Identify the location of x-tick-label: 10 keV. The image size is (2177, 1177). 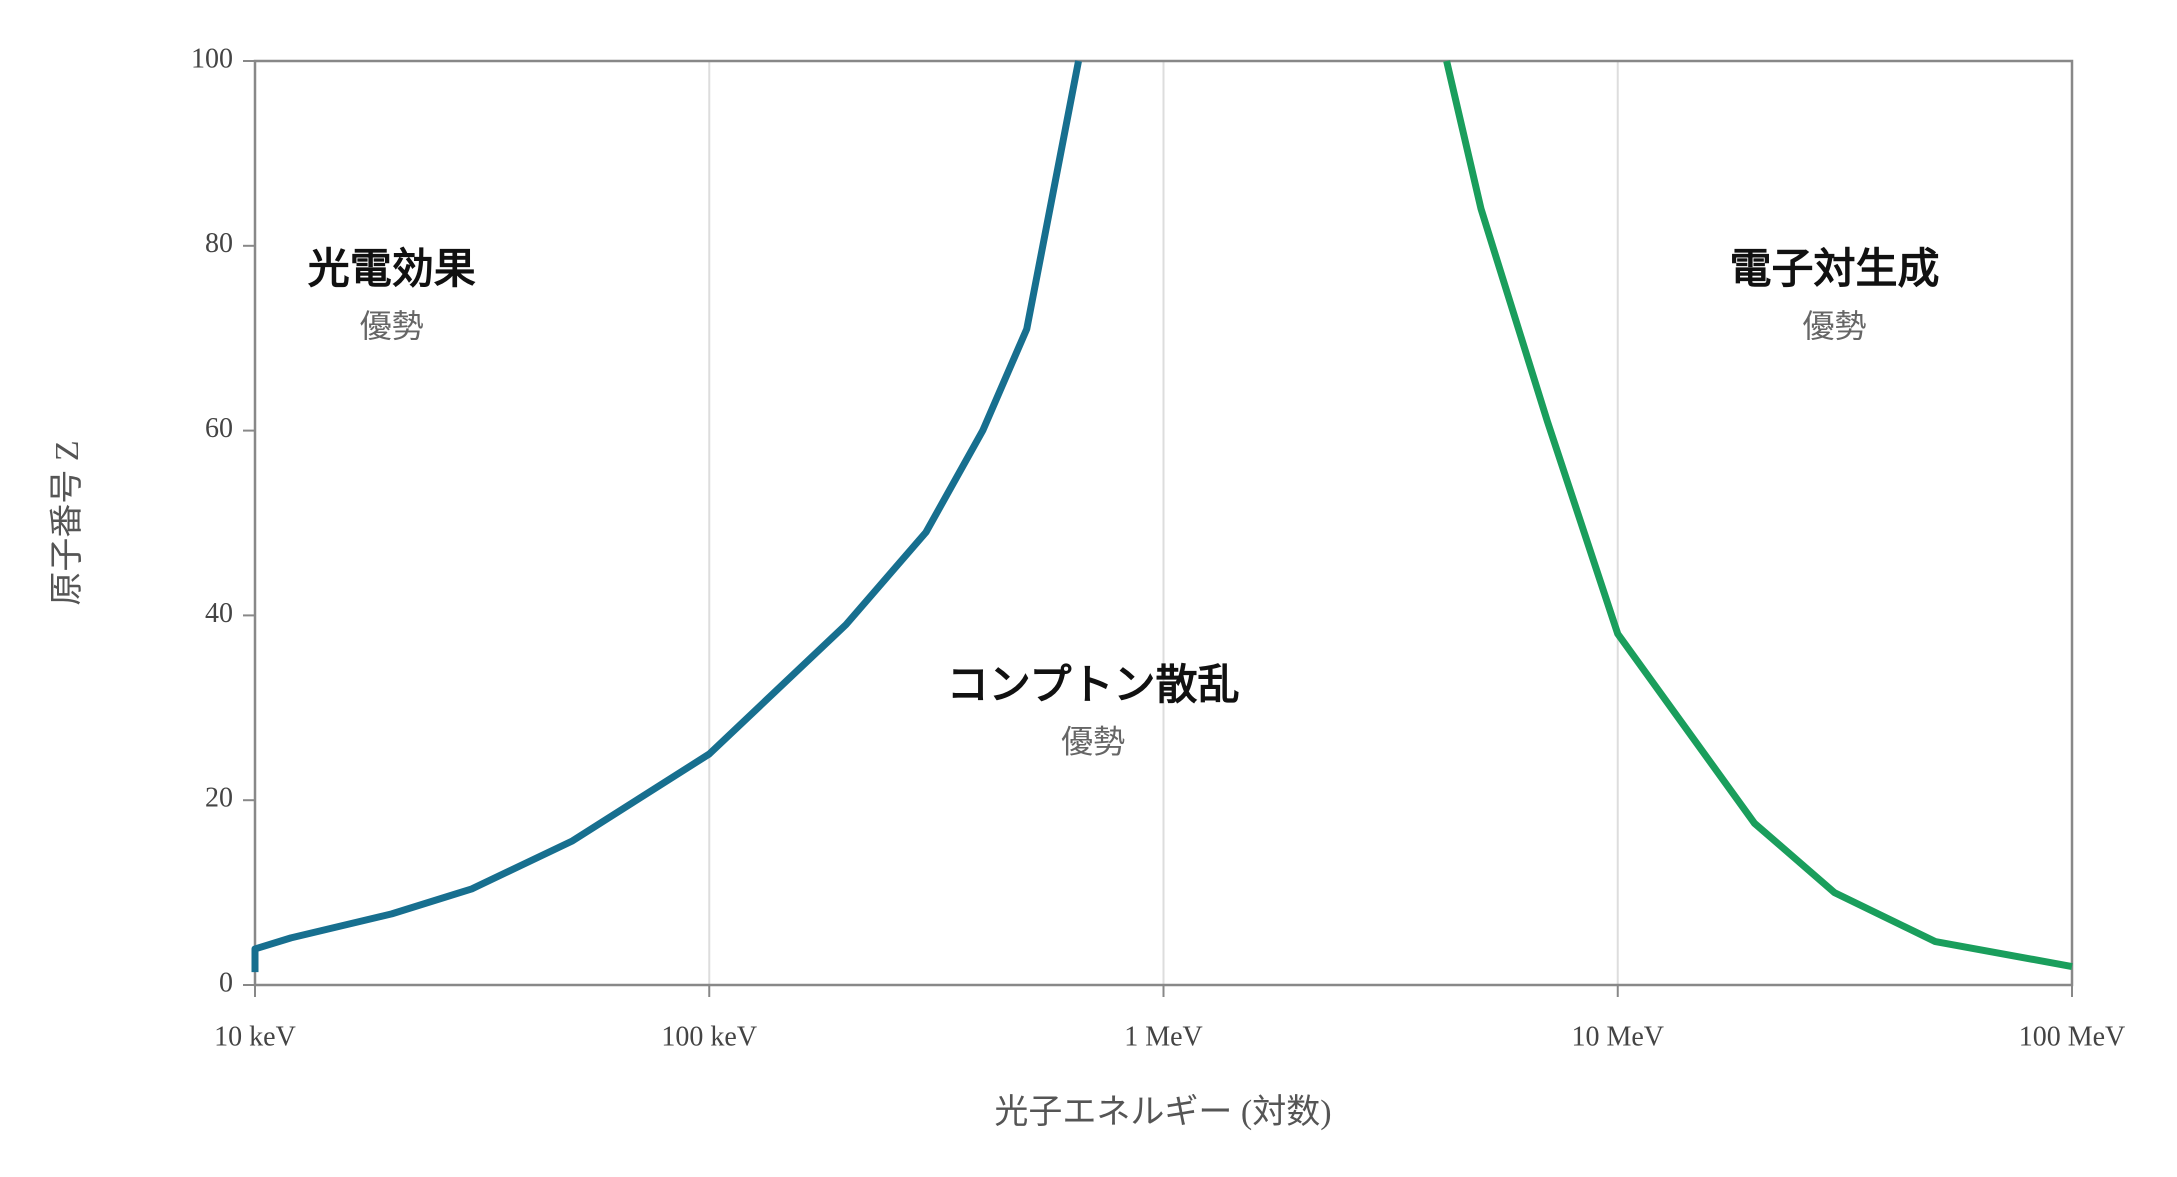
(255, 1036).